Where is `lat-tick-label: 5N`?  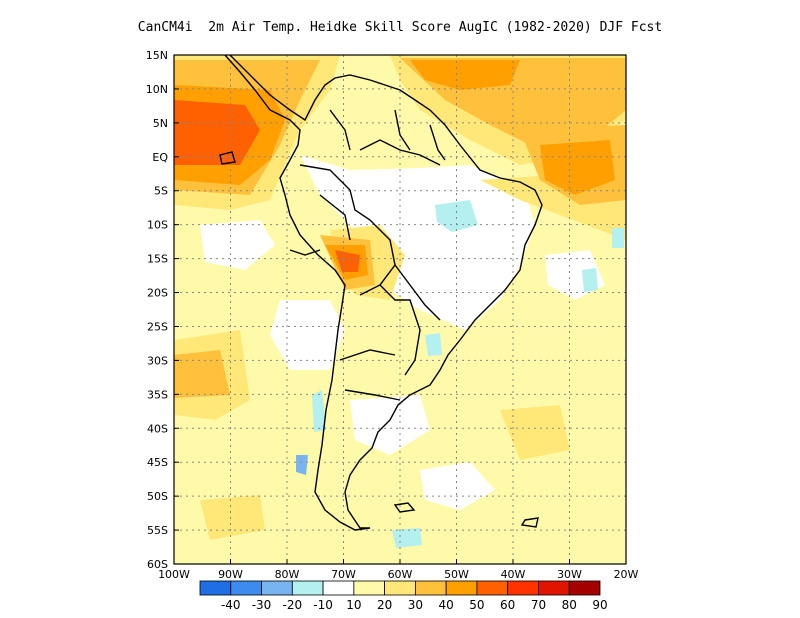 lat-tick-label: 5N is located at coordinates (160, 123).